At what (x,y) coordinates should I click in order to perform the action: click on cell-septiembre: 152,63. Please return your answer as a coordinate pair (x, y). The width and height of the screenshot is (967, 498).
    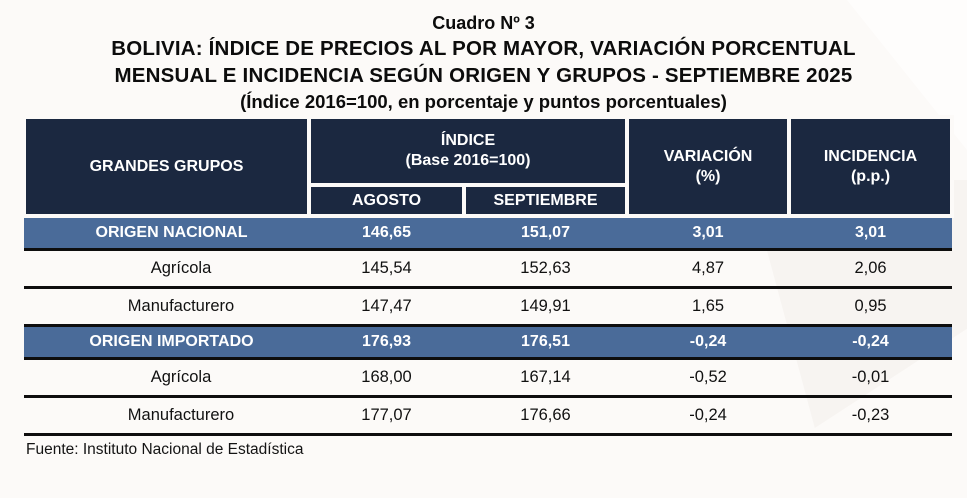
    Looking at the image, I should click on (546, 269).